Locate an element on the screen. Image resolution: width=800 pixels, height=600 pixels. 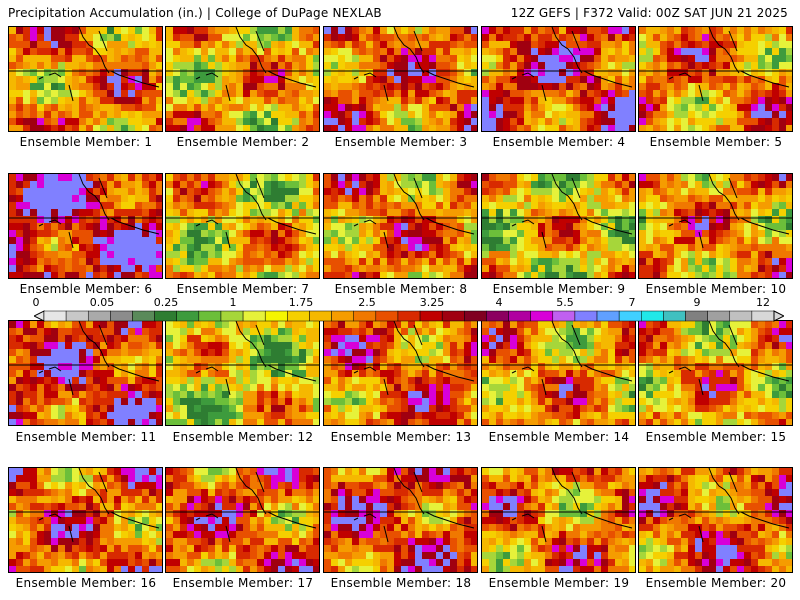
colorbar-tick-label: 2.5 is located at coordinates (367, 302).